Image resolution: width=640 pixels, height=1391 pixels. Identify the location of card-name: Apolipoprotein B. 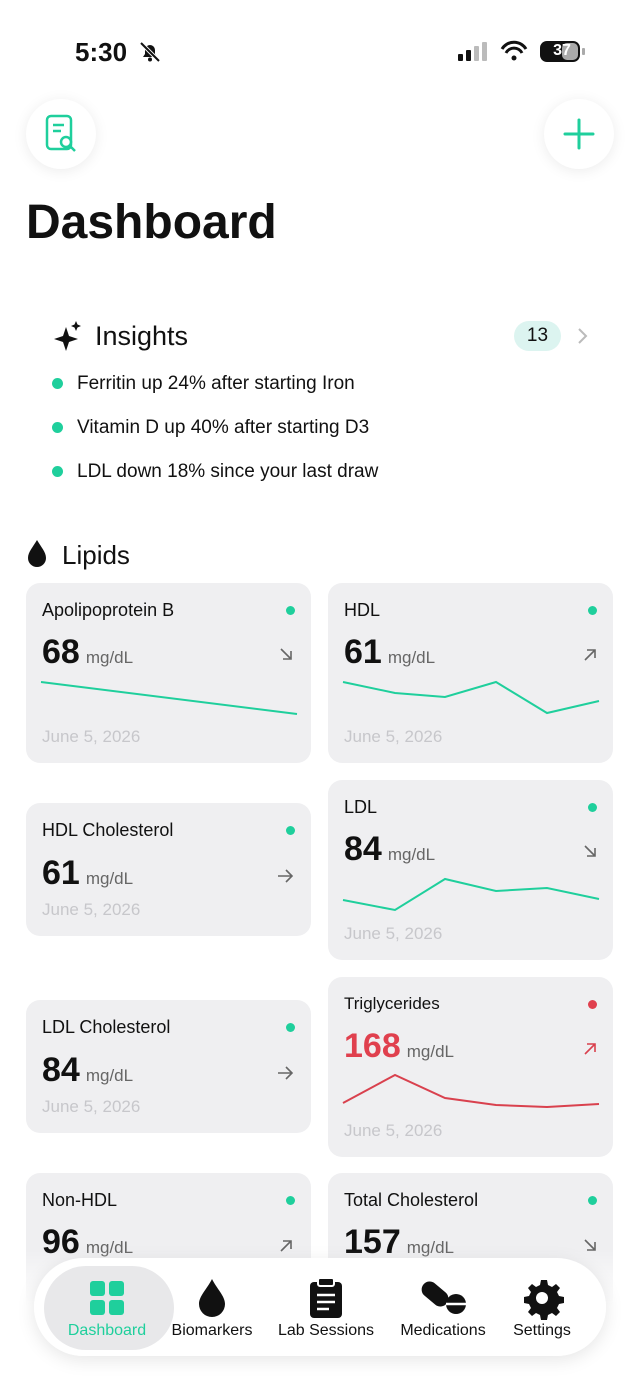
(108, 610).